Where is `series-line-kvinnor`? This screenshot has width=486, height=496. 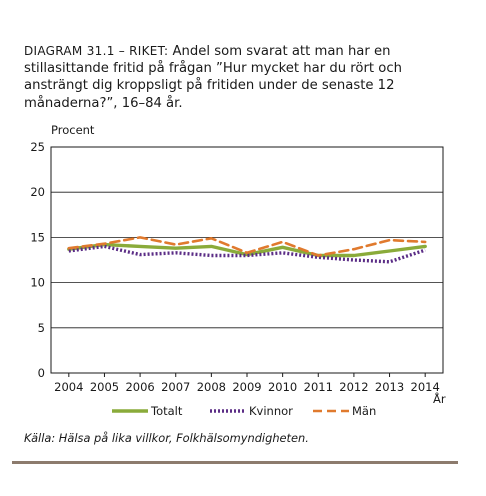 series-line-kvinnor is located at coordinates (247, 254).